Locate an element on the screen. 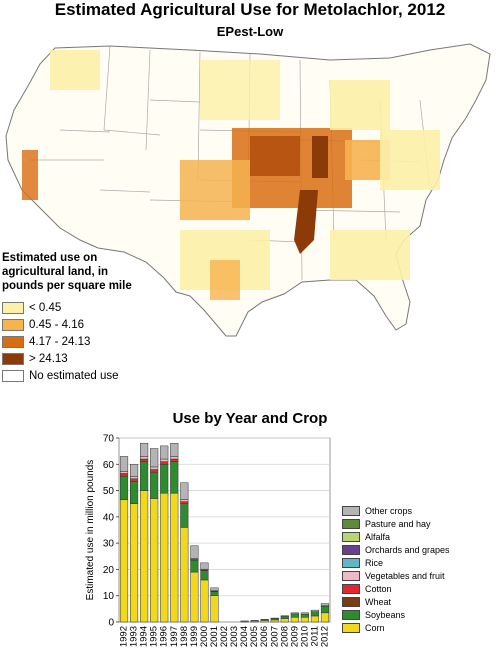 The height and width of the screenshot is (648, 500). map-legend-item: > 24.13 is located at coordinates (77, 358).